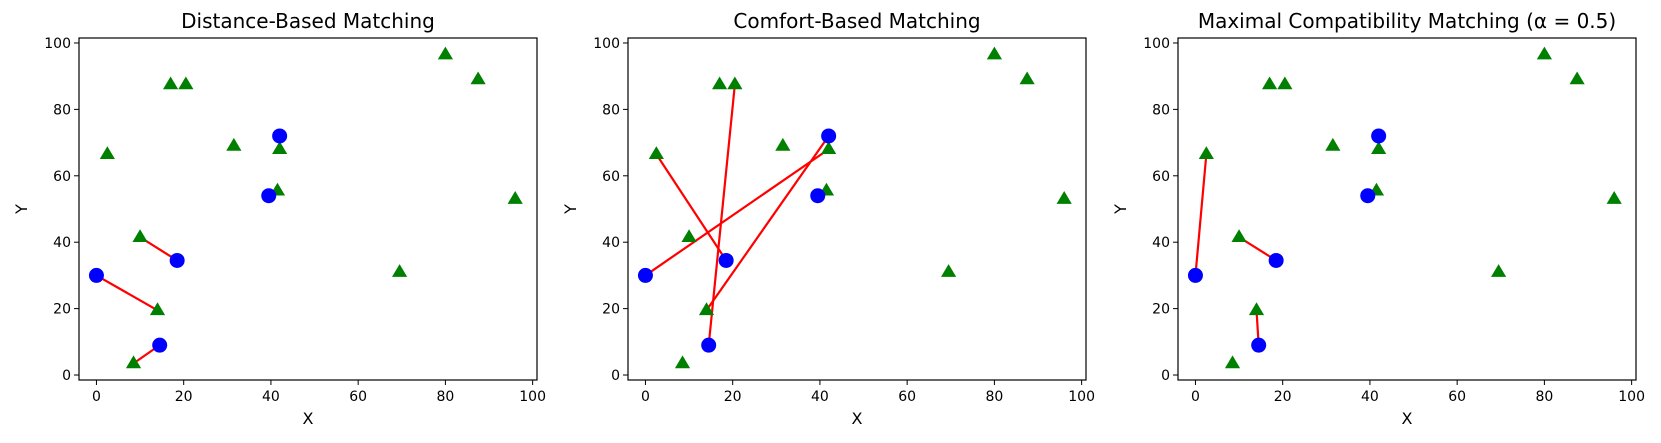  I want to click on chart-title: Comfort-Based Matching, so click(856, 21).